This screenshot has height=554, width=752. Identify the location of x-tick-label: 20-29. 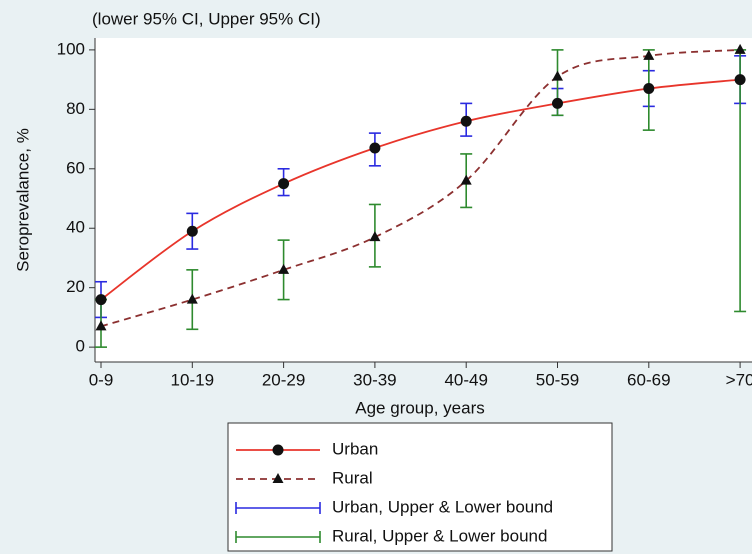
(283, 379).